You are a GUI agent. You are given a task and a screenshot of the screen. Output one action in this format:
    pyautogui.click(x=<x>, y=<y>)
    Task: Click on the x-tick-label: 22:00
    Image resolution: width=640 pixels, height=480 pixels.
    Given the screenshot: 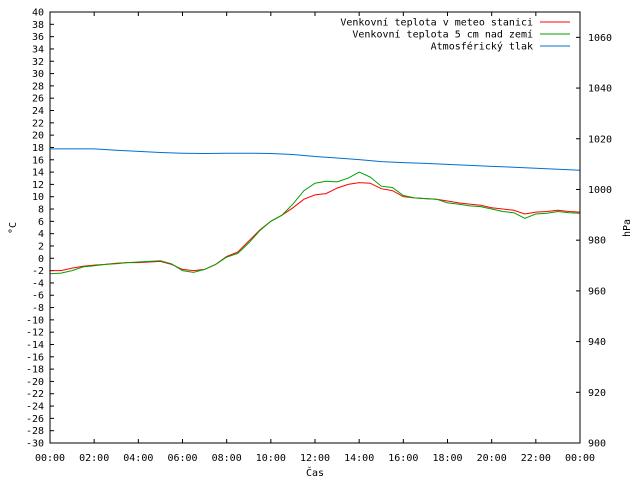 What is the action you would take?
    pyautogui.click(x=536, y=458)
    